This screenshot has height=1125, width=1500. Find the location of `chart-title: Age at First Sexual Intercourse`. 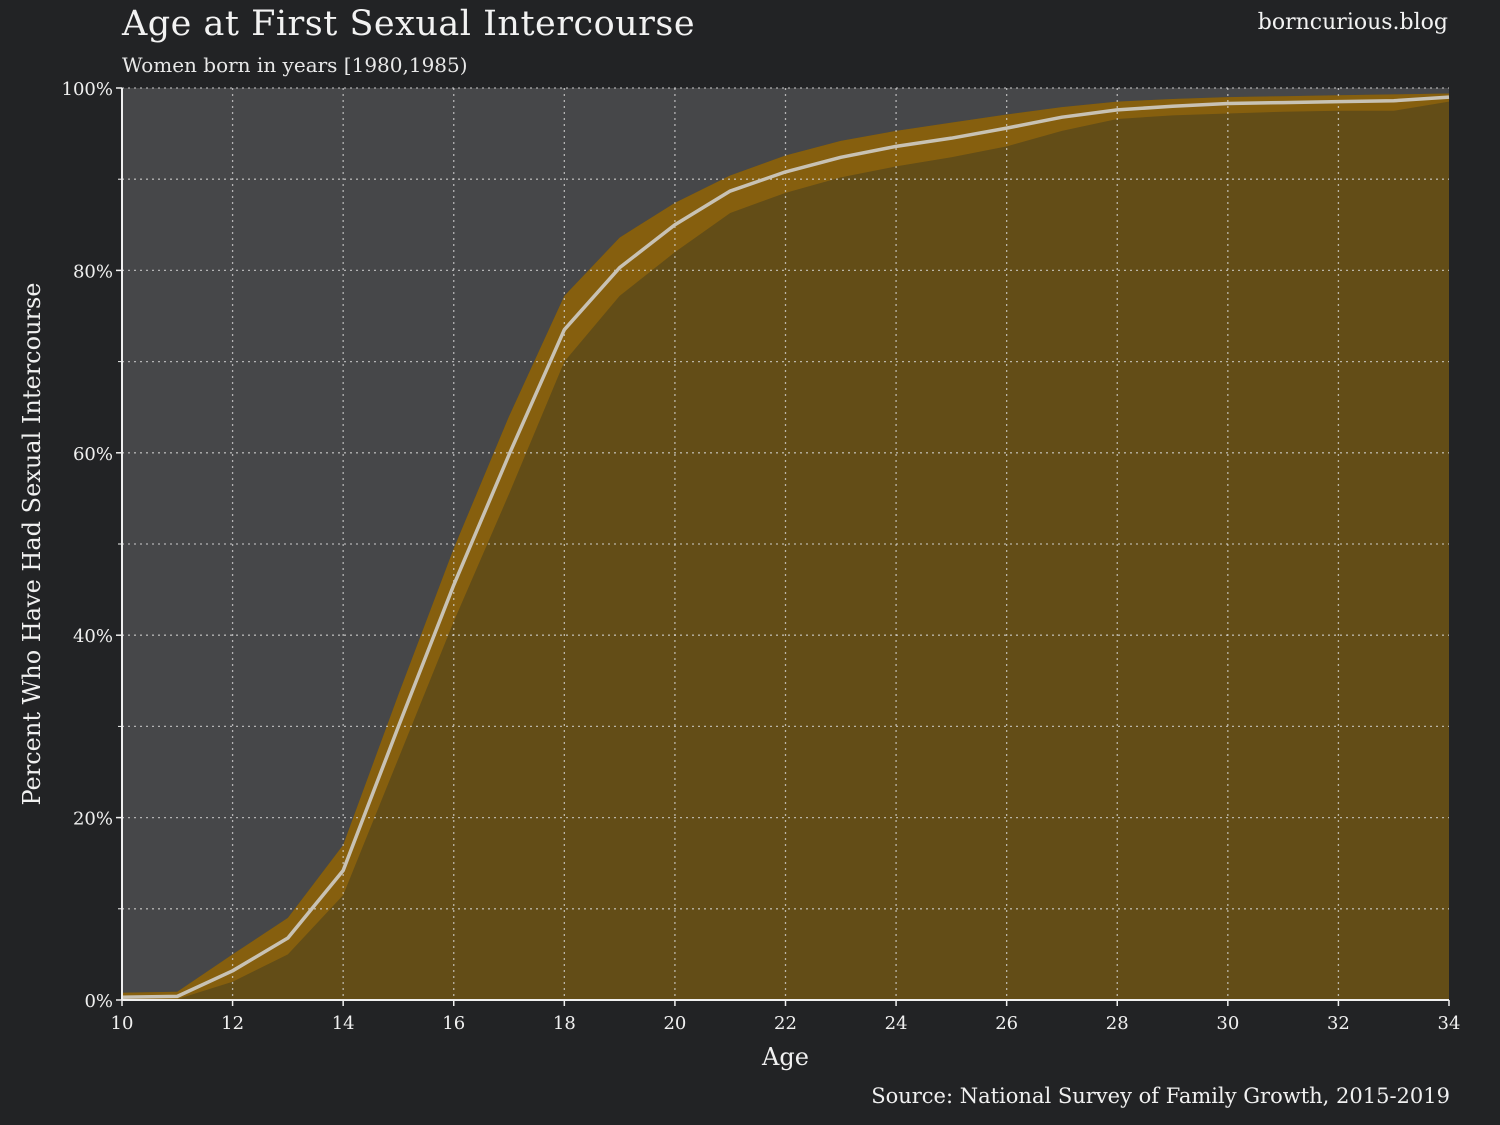

chart-title: Age at First Sexual Intercourse is located at coordinates (409, 24).